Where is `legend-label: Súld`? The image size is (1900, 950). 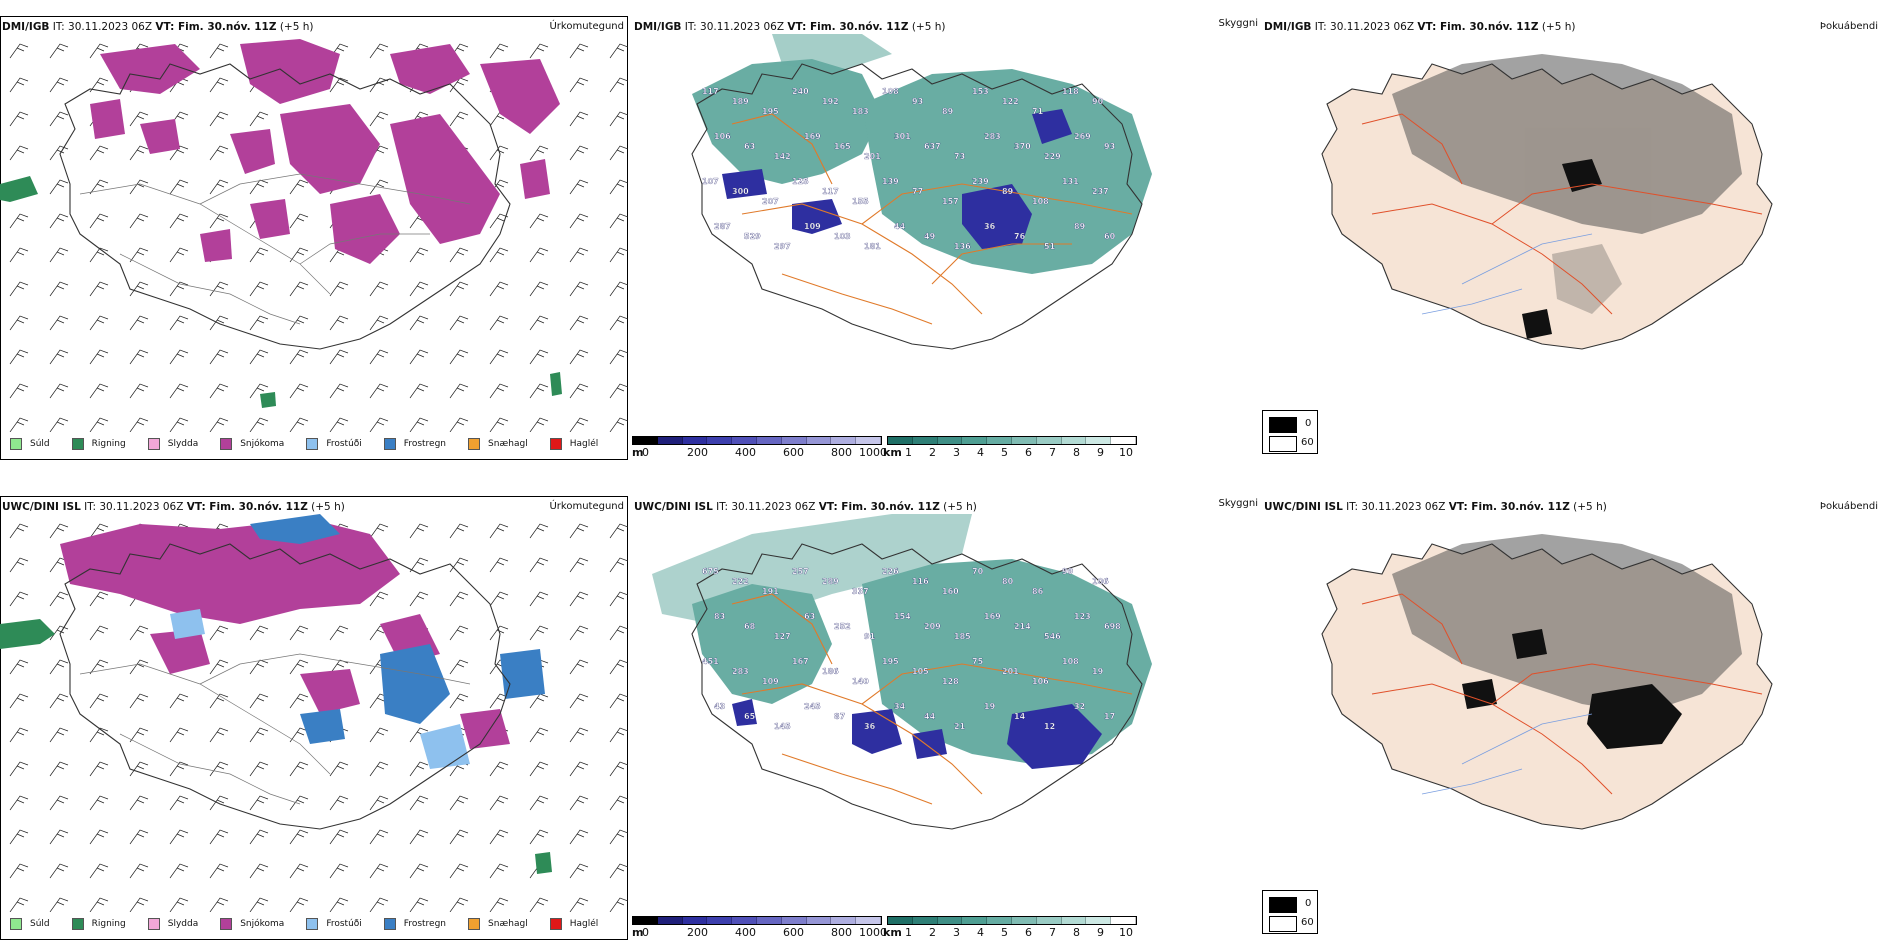
legend-label: Súld is located at coordinates (40, 924).